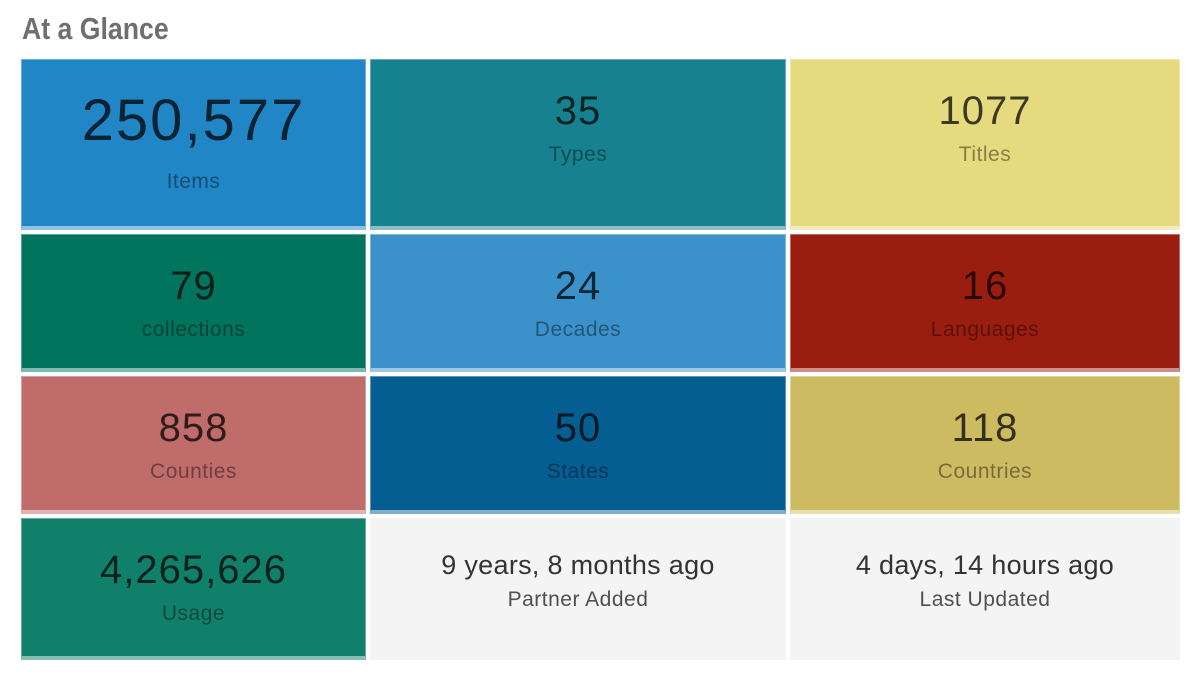 Image resolution: width=1200 pixels, height=683 pixels. What do you see at coordinates (193, 285) in the screenshot?
I see `stat-value: 79` at bounding box center [193, 285].